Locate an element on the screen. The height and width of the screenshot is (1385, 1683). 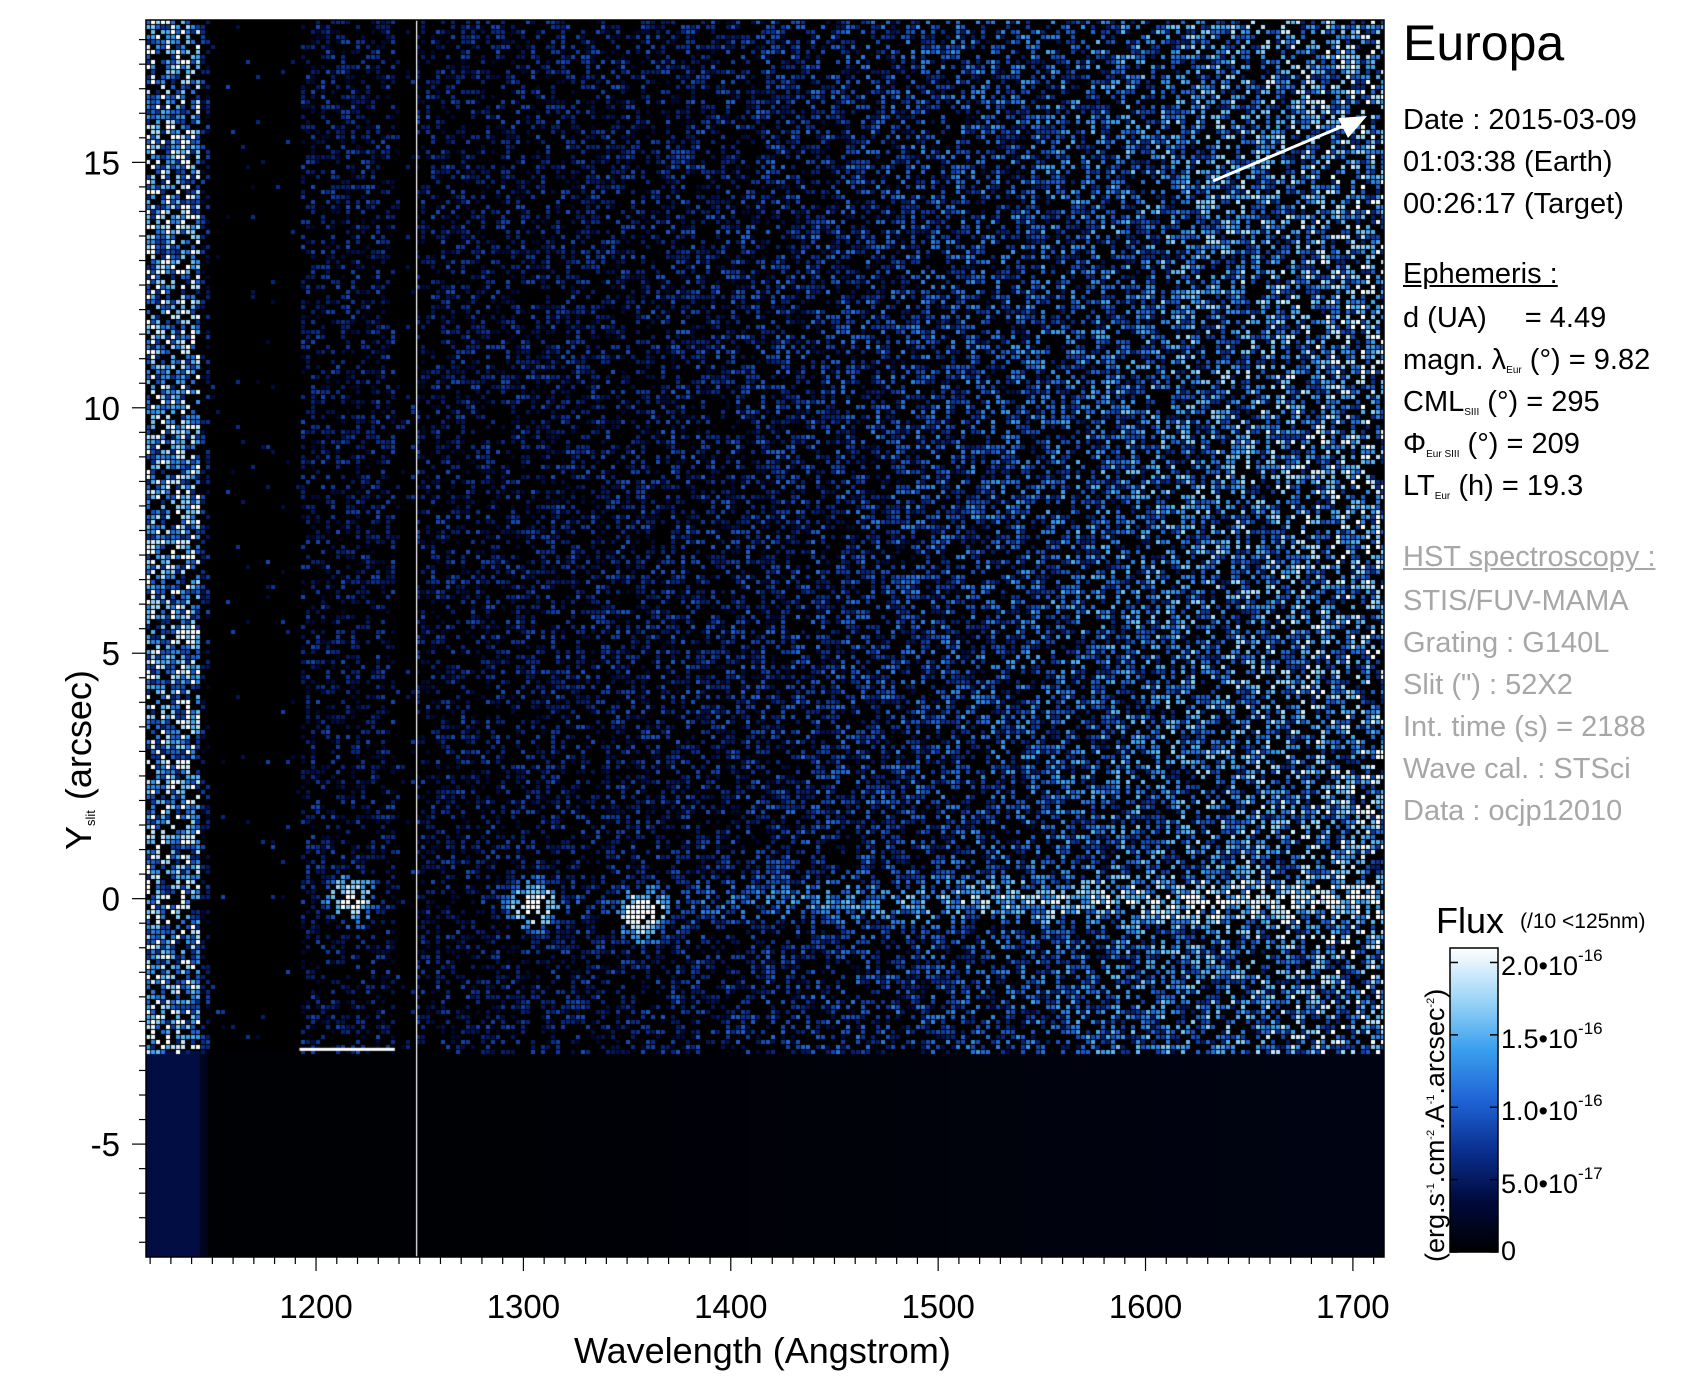
x-tick-label: 1400 is located at coordinates (730, 1306).